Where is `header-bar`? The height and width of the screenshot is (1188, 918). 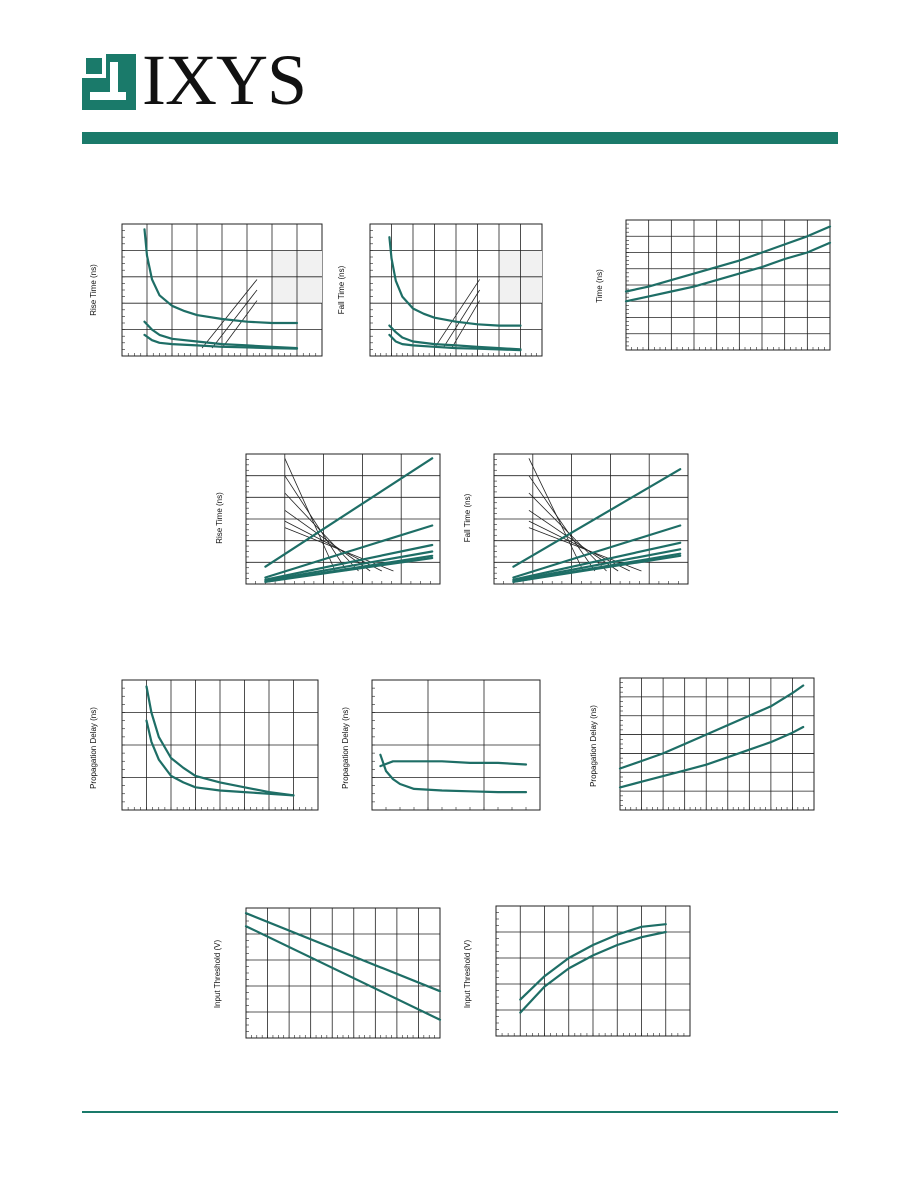 header-bar is located at coordinates (460, 138).